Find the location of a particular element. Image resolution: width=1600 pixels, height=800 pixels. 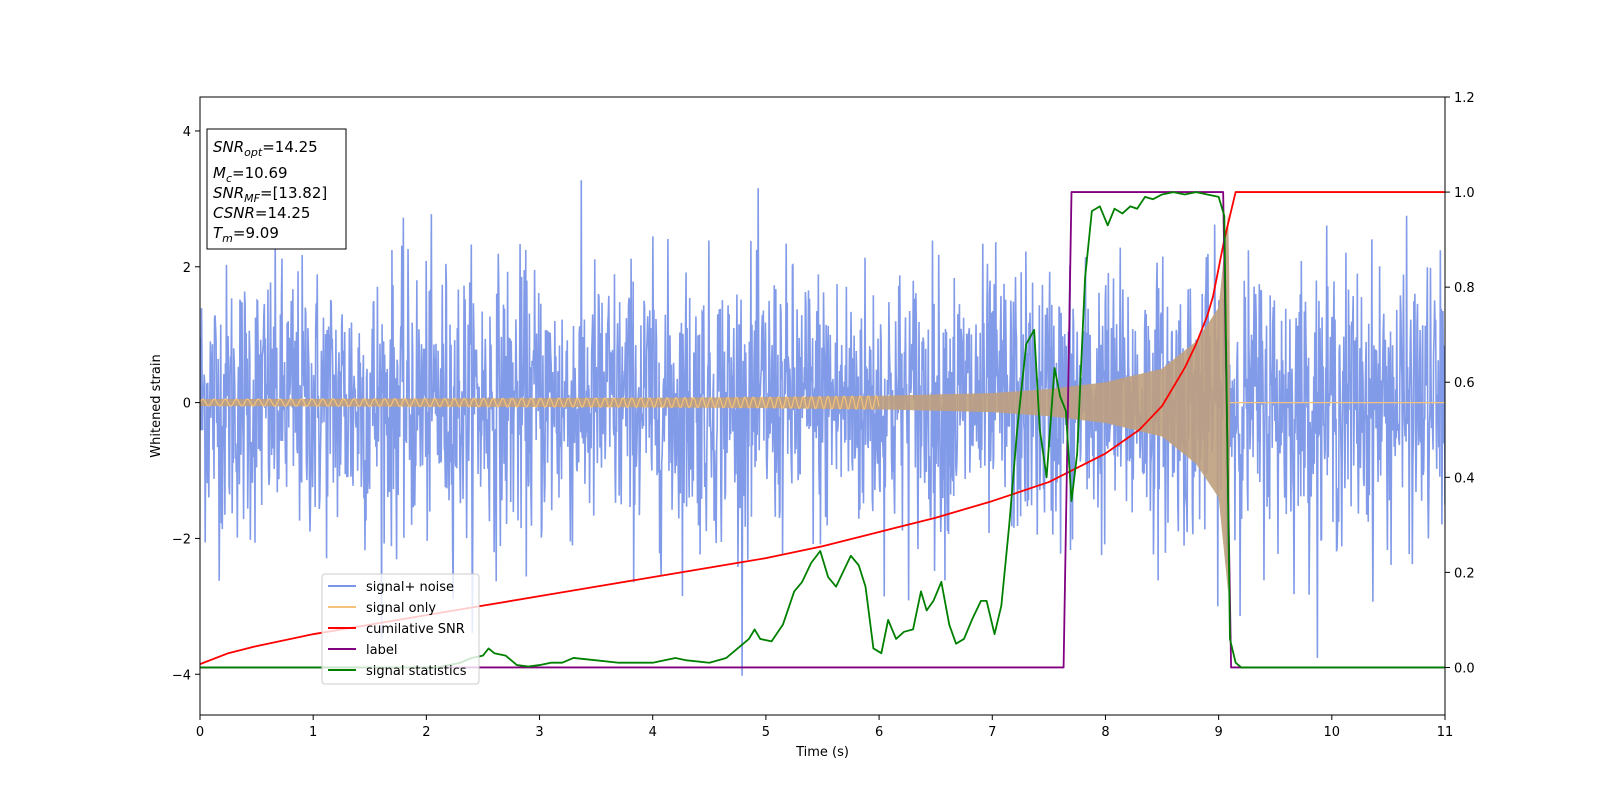

info-box-frame is located at coordinates (276, 189).